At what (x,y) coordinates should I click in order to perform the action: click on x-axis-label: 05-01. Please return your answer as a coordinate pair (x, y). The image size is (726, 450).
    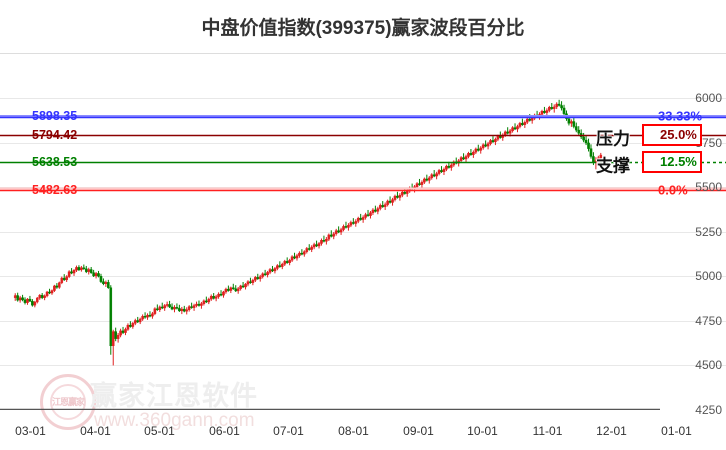
    Looking at the image, I should click on (159, 431).